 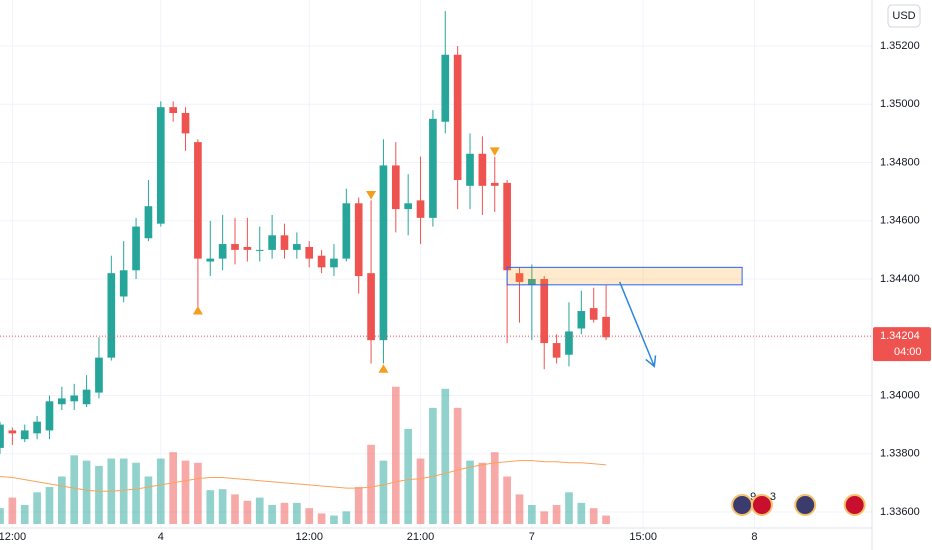 I want to click on y-tick-label: 1.34800, so click(x=900, y=162).